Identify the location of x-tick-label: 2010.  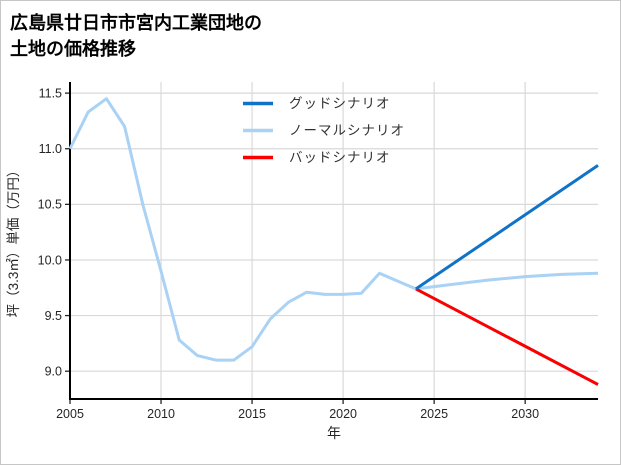
(161, 414).